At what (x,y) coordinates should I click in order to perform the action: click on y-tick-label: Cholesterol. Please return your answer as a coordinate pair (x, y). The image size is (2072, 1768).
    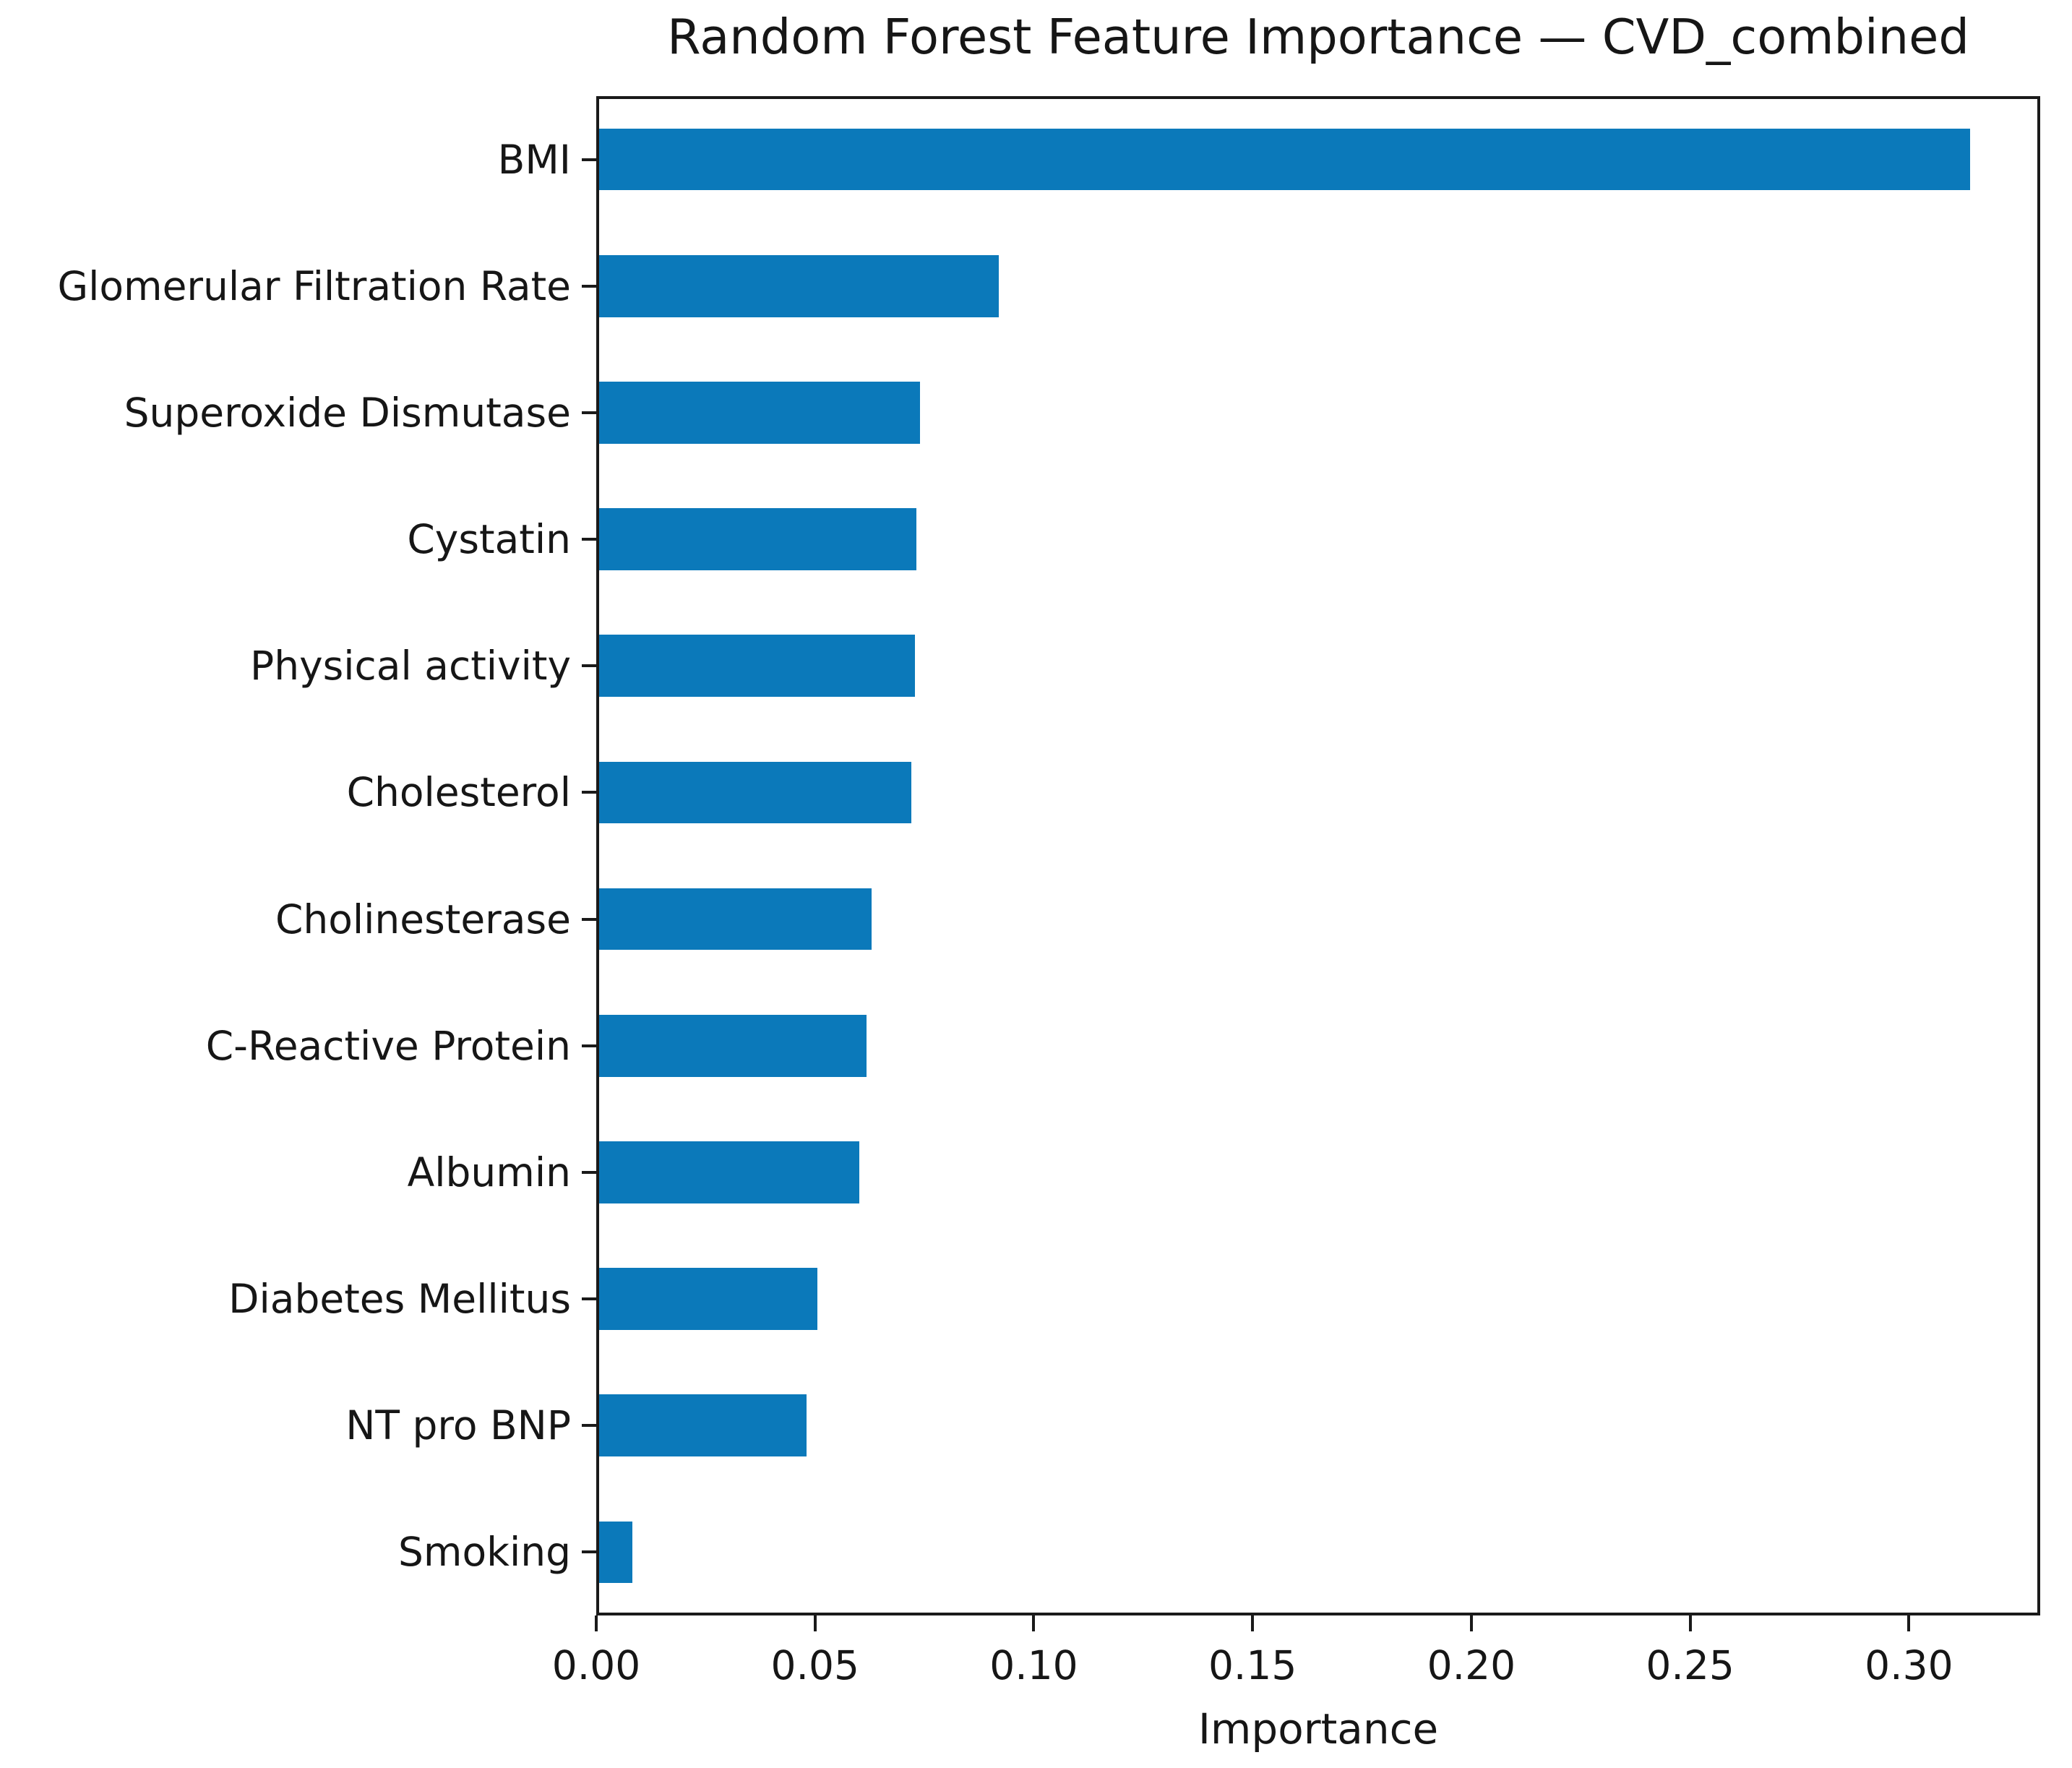
    Looking at the image, I should click on (458, 792).